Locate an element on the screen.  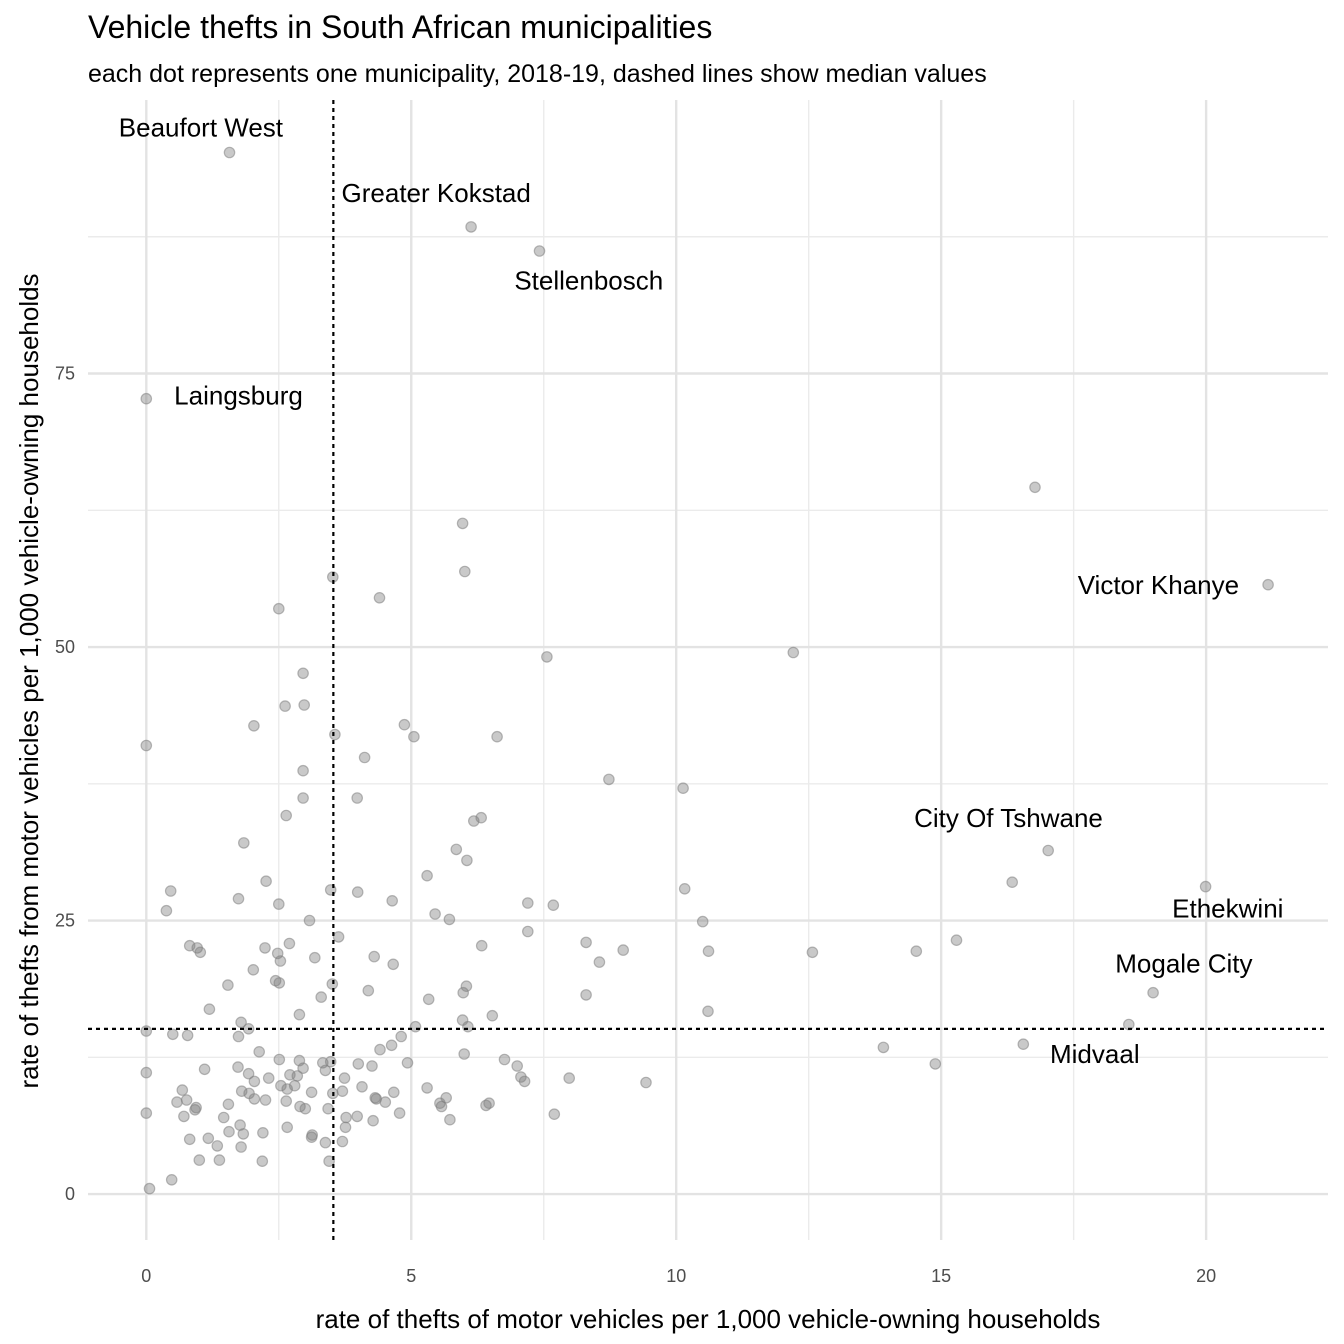
x-tick-label: 0 is located at coordinates (146, 1276).